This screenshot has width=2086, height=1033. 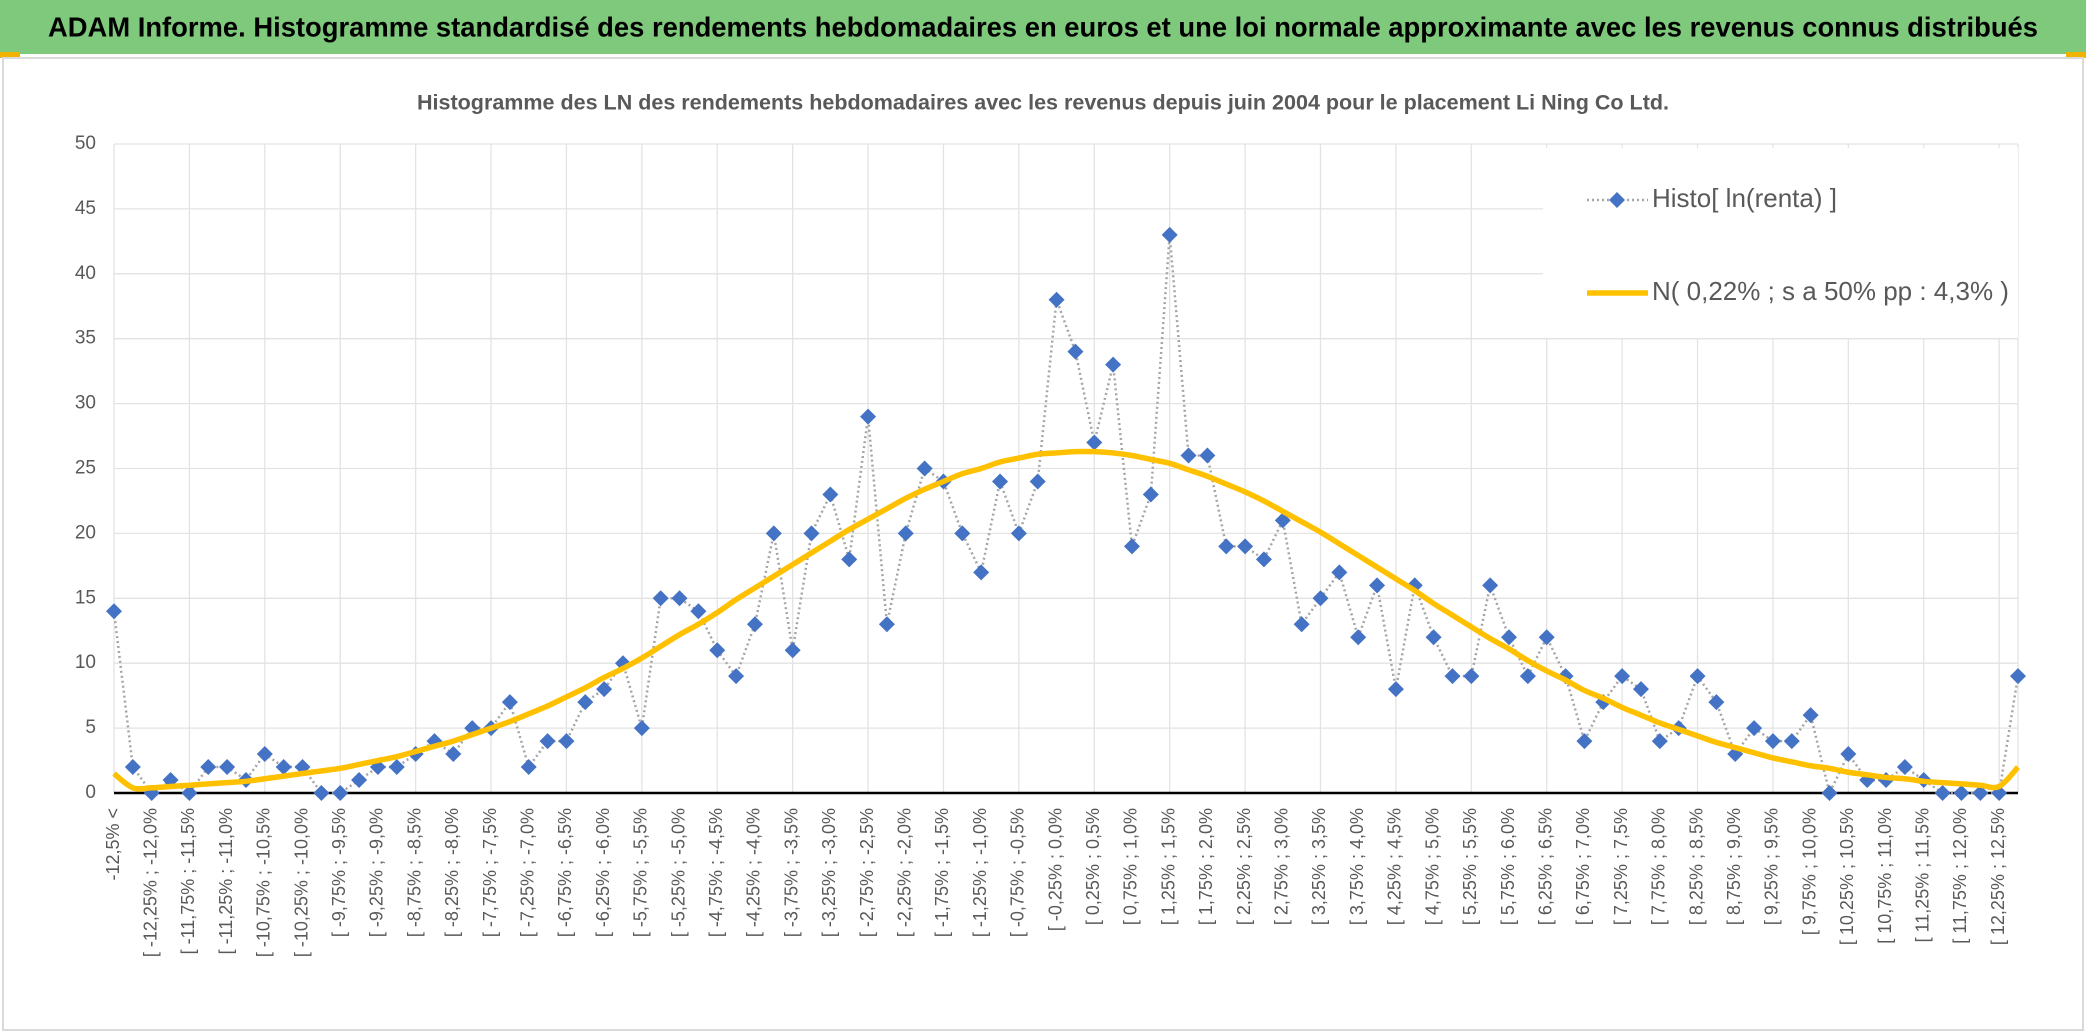 I want to click on x-tick-label: [ 5,25% ; 5,5%, so click(x=1470, y=866).